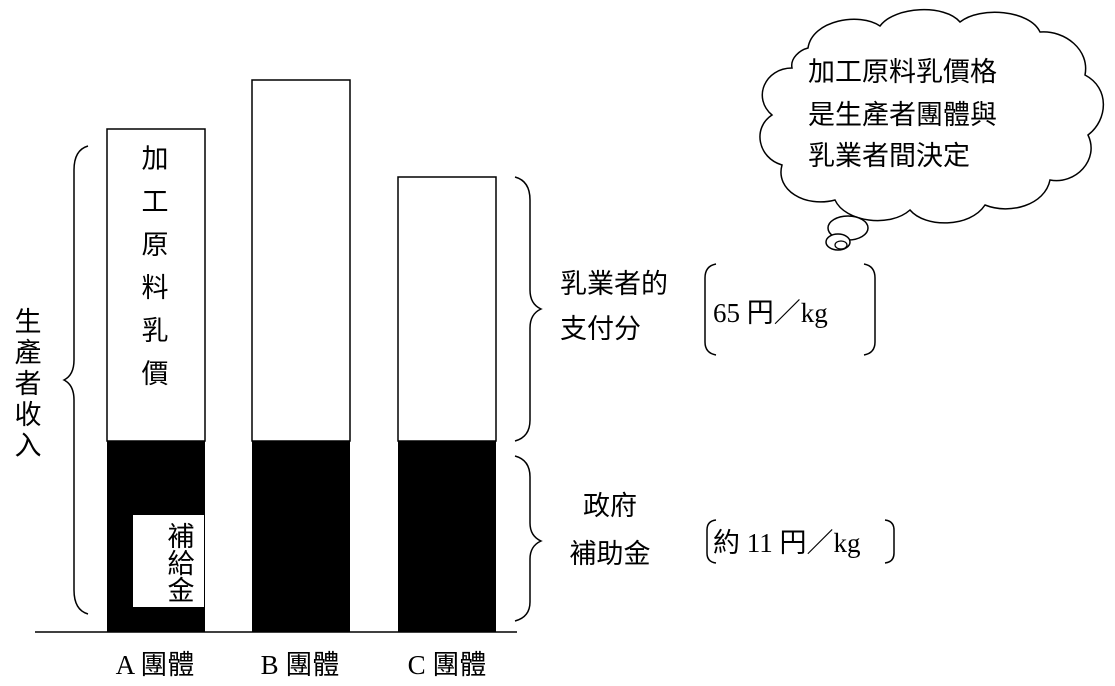  I want to click on subsidy-amount: 約 11 円／kg, so click(787, 543).